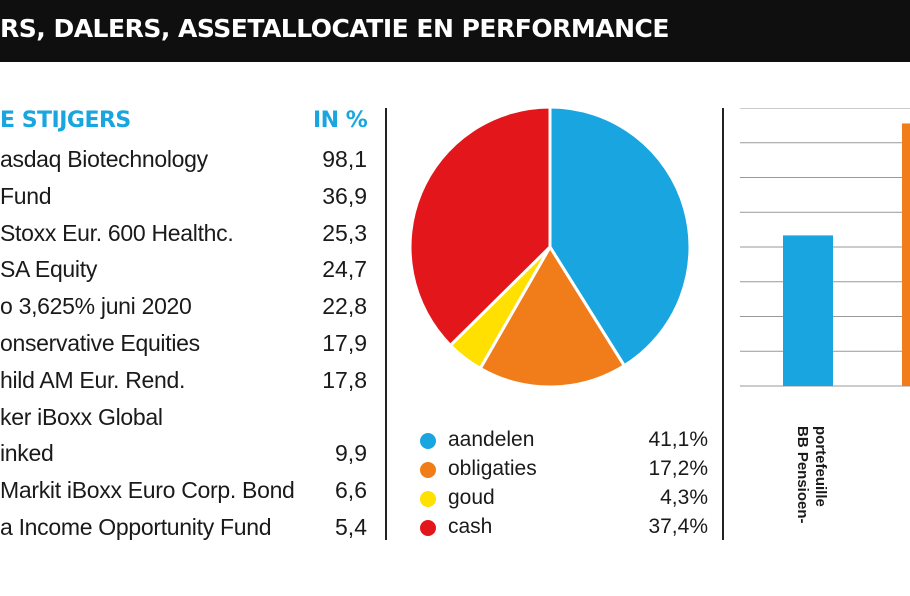 This screenshot has height=596, width=910. Describe the element at coordinates (344, 159) in the screenshot. I see `riser-row-value: 98,1` at that location.